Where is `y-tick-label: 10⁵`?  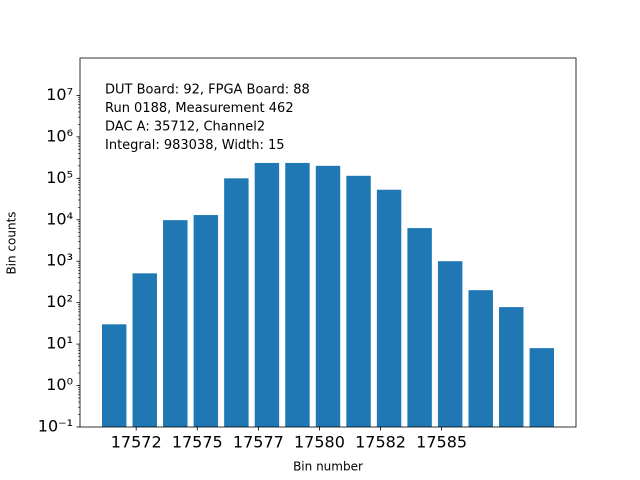
y-tick-label: 10⁵ is located at coordinates (59, 177).